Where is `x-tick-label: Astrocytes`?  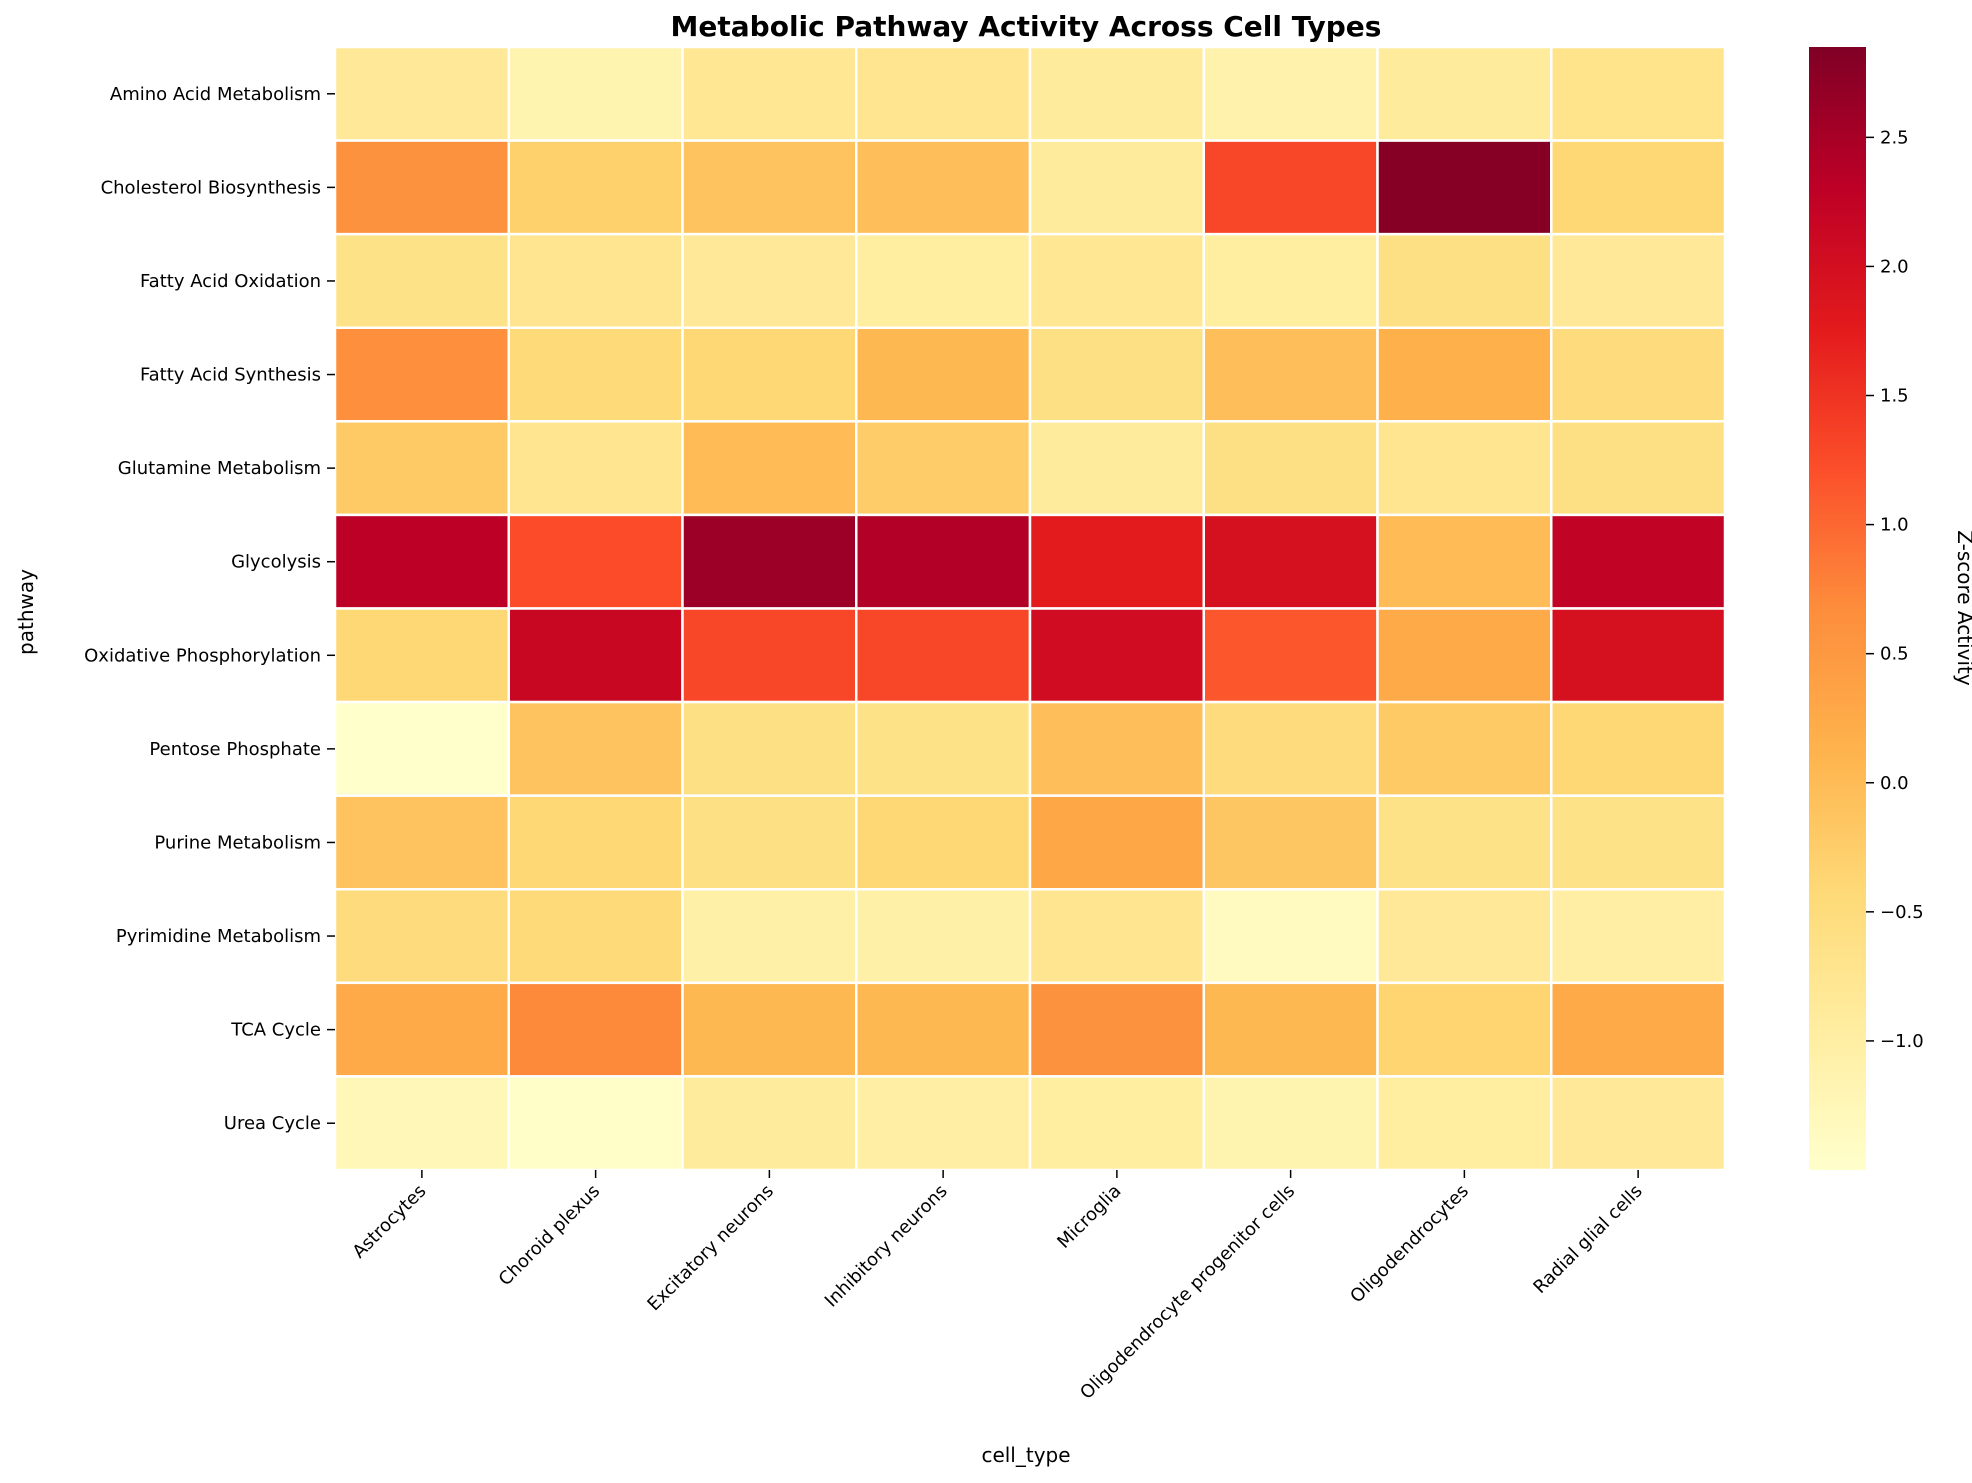 x-tick-label: Astrocytes is located at coordinates (390, 1222).